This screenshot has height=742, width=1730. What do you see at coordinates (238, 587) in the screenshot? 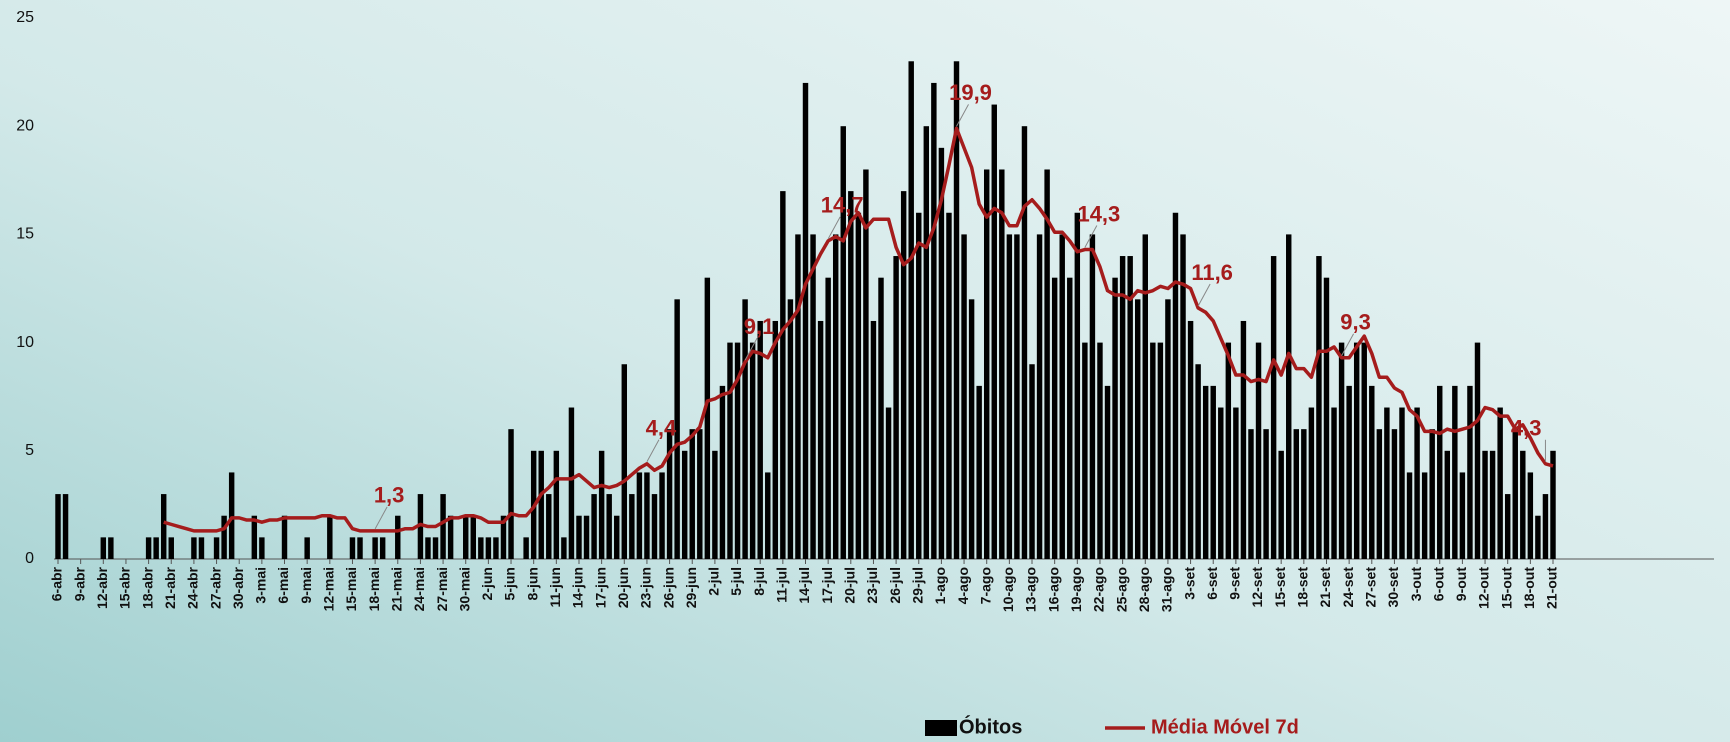
I see `x-tick-label: 30-abr` at bounding box center [238, 587].